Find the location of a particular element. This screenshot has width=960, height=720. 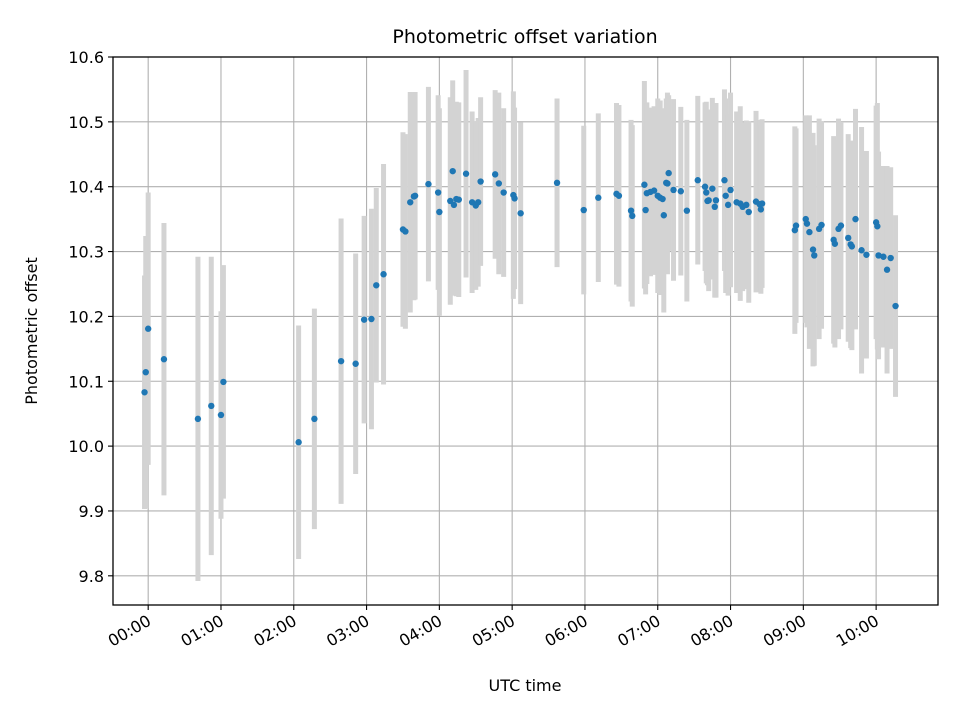

x-axis-label: UTC time is located at coordinates (525, 685).